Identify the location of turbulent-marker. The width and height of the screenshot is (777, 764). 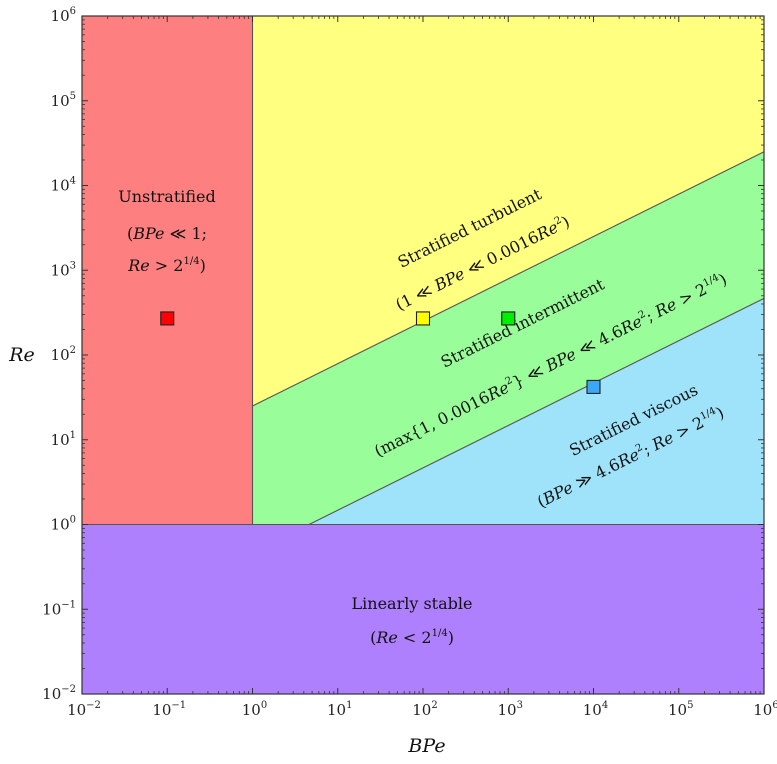
(423, 318).